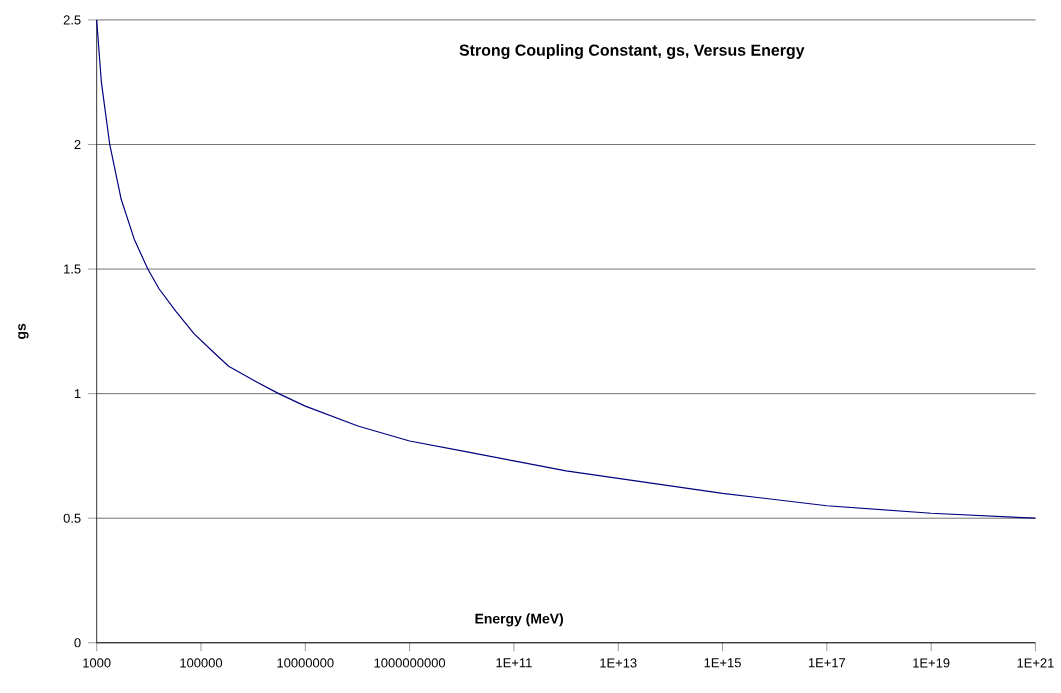  Describe the element at coordinates (72, 518) in the screenshot. I see `y-tick-label: 0.5` at that location.